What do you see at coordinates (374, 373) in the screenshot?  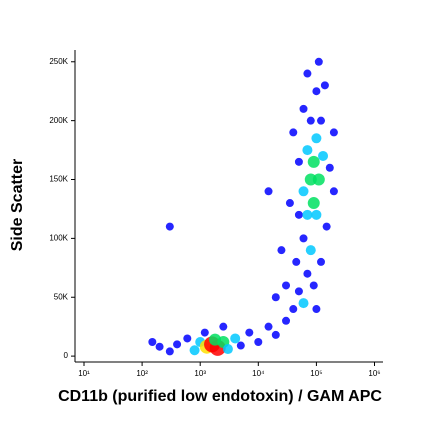 I see `x-tick-label: 10⁶` at bounding box center [374, 373].